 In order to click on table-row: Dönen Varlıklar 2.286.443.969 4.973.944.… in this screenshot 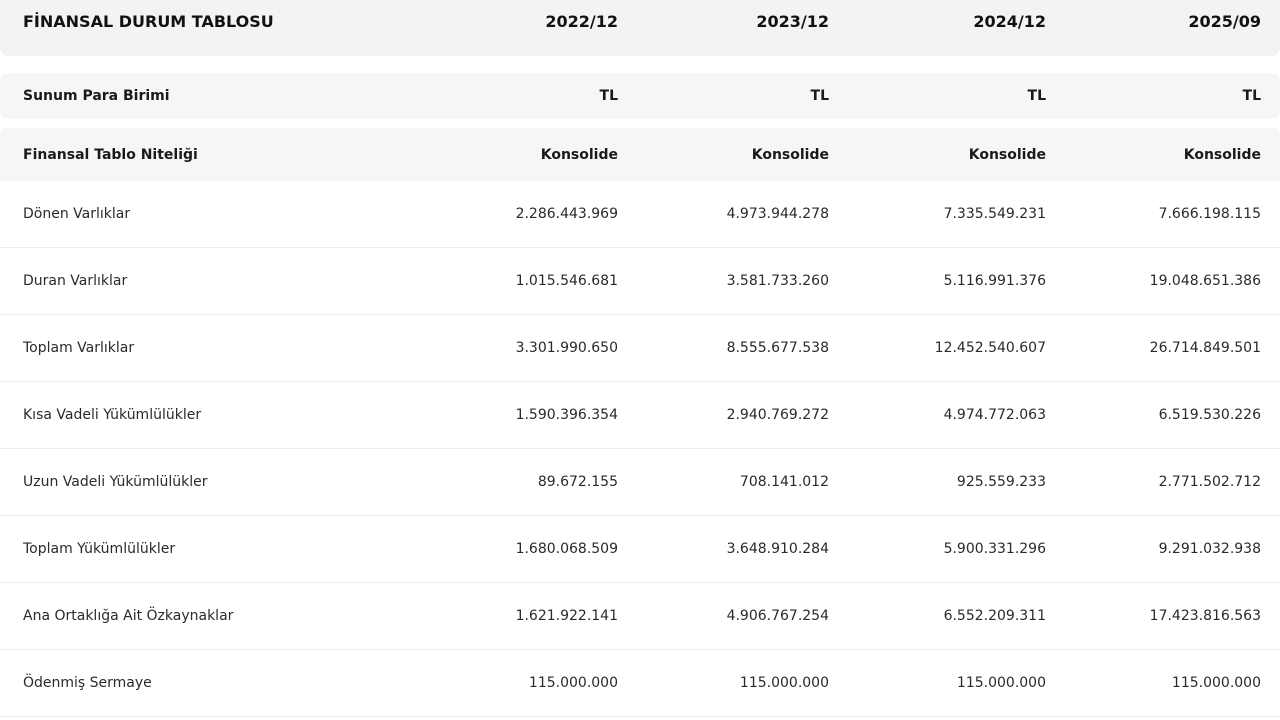, I will do `click(640, 214)`.